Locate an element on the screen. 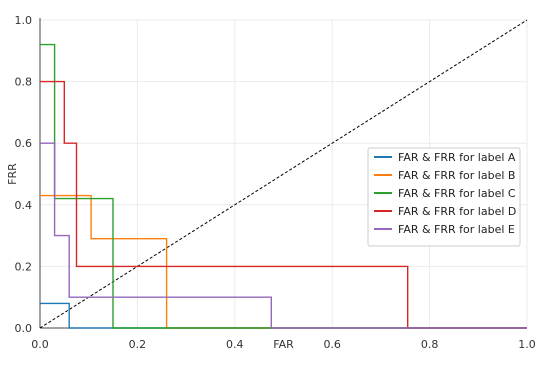 Image resolution: width=540 pixels, height=367 pixels. legend-box is located at coordinates (444, 197).